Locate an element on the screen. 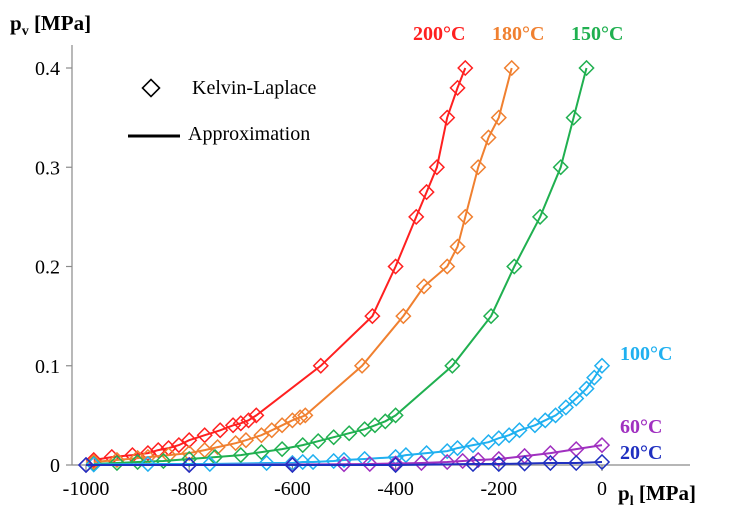  series-label-200c: 200°C is located at coordinates (439, 34).